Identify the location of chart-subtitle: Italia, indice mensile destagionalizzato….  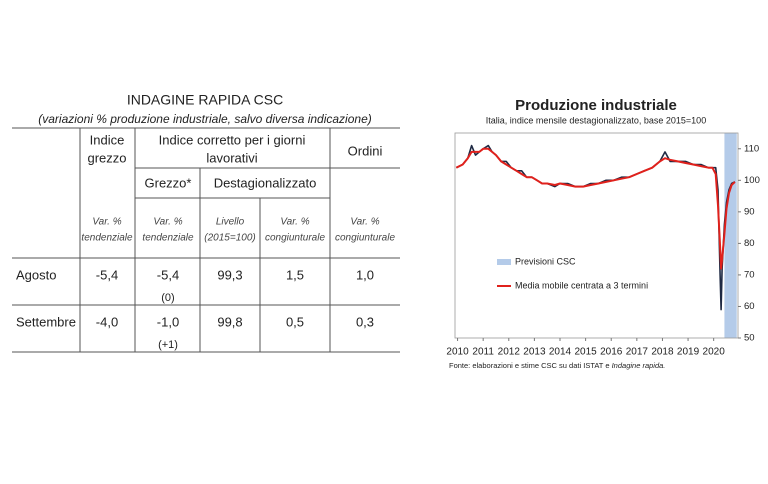
(596, 120).